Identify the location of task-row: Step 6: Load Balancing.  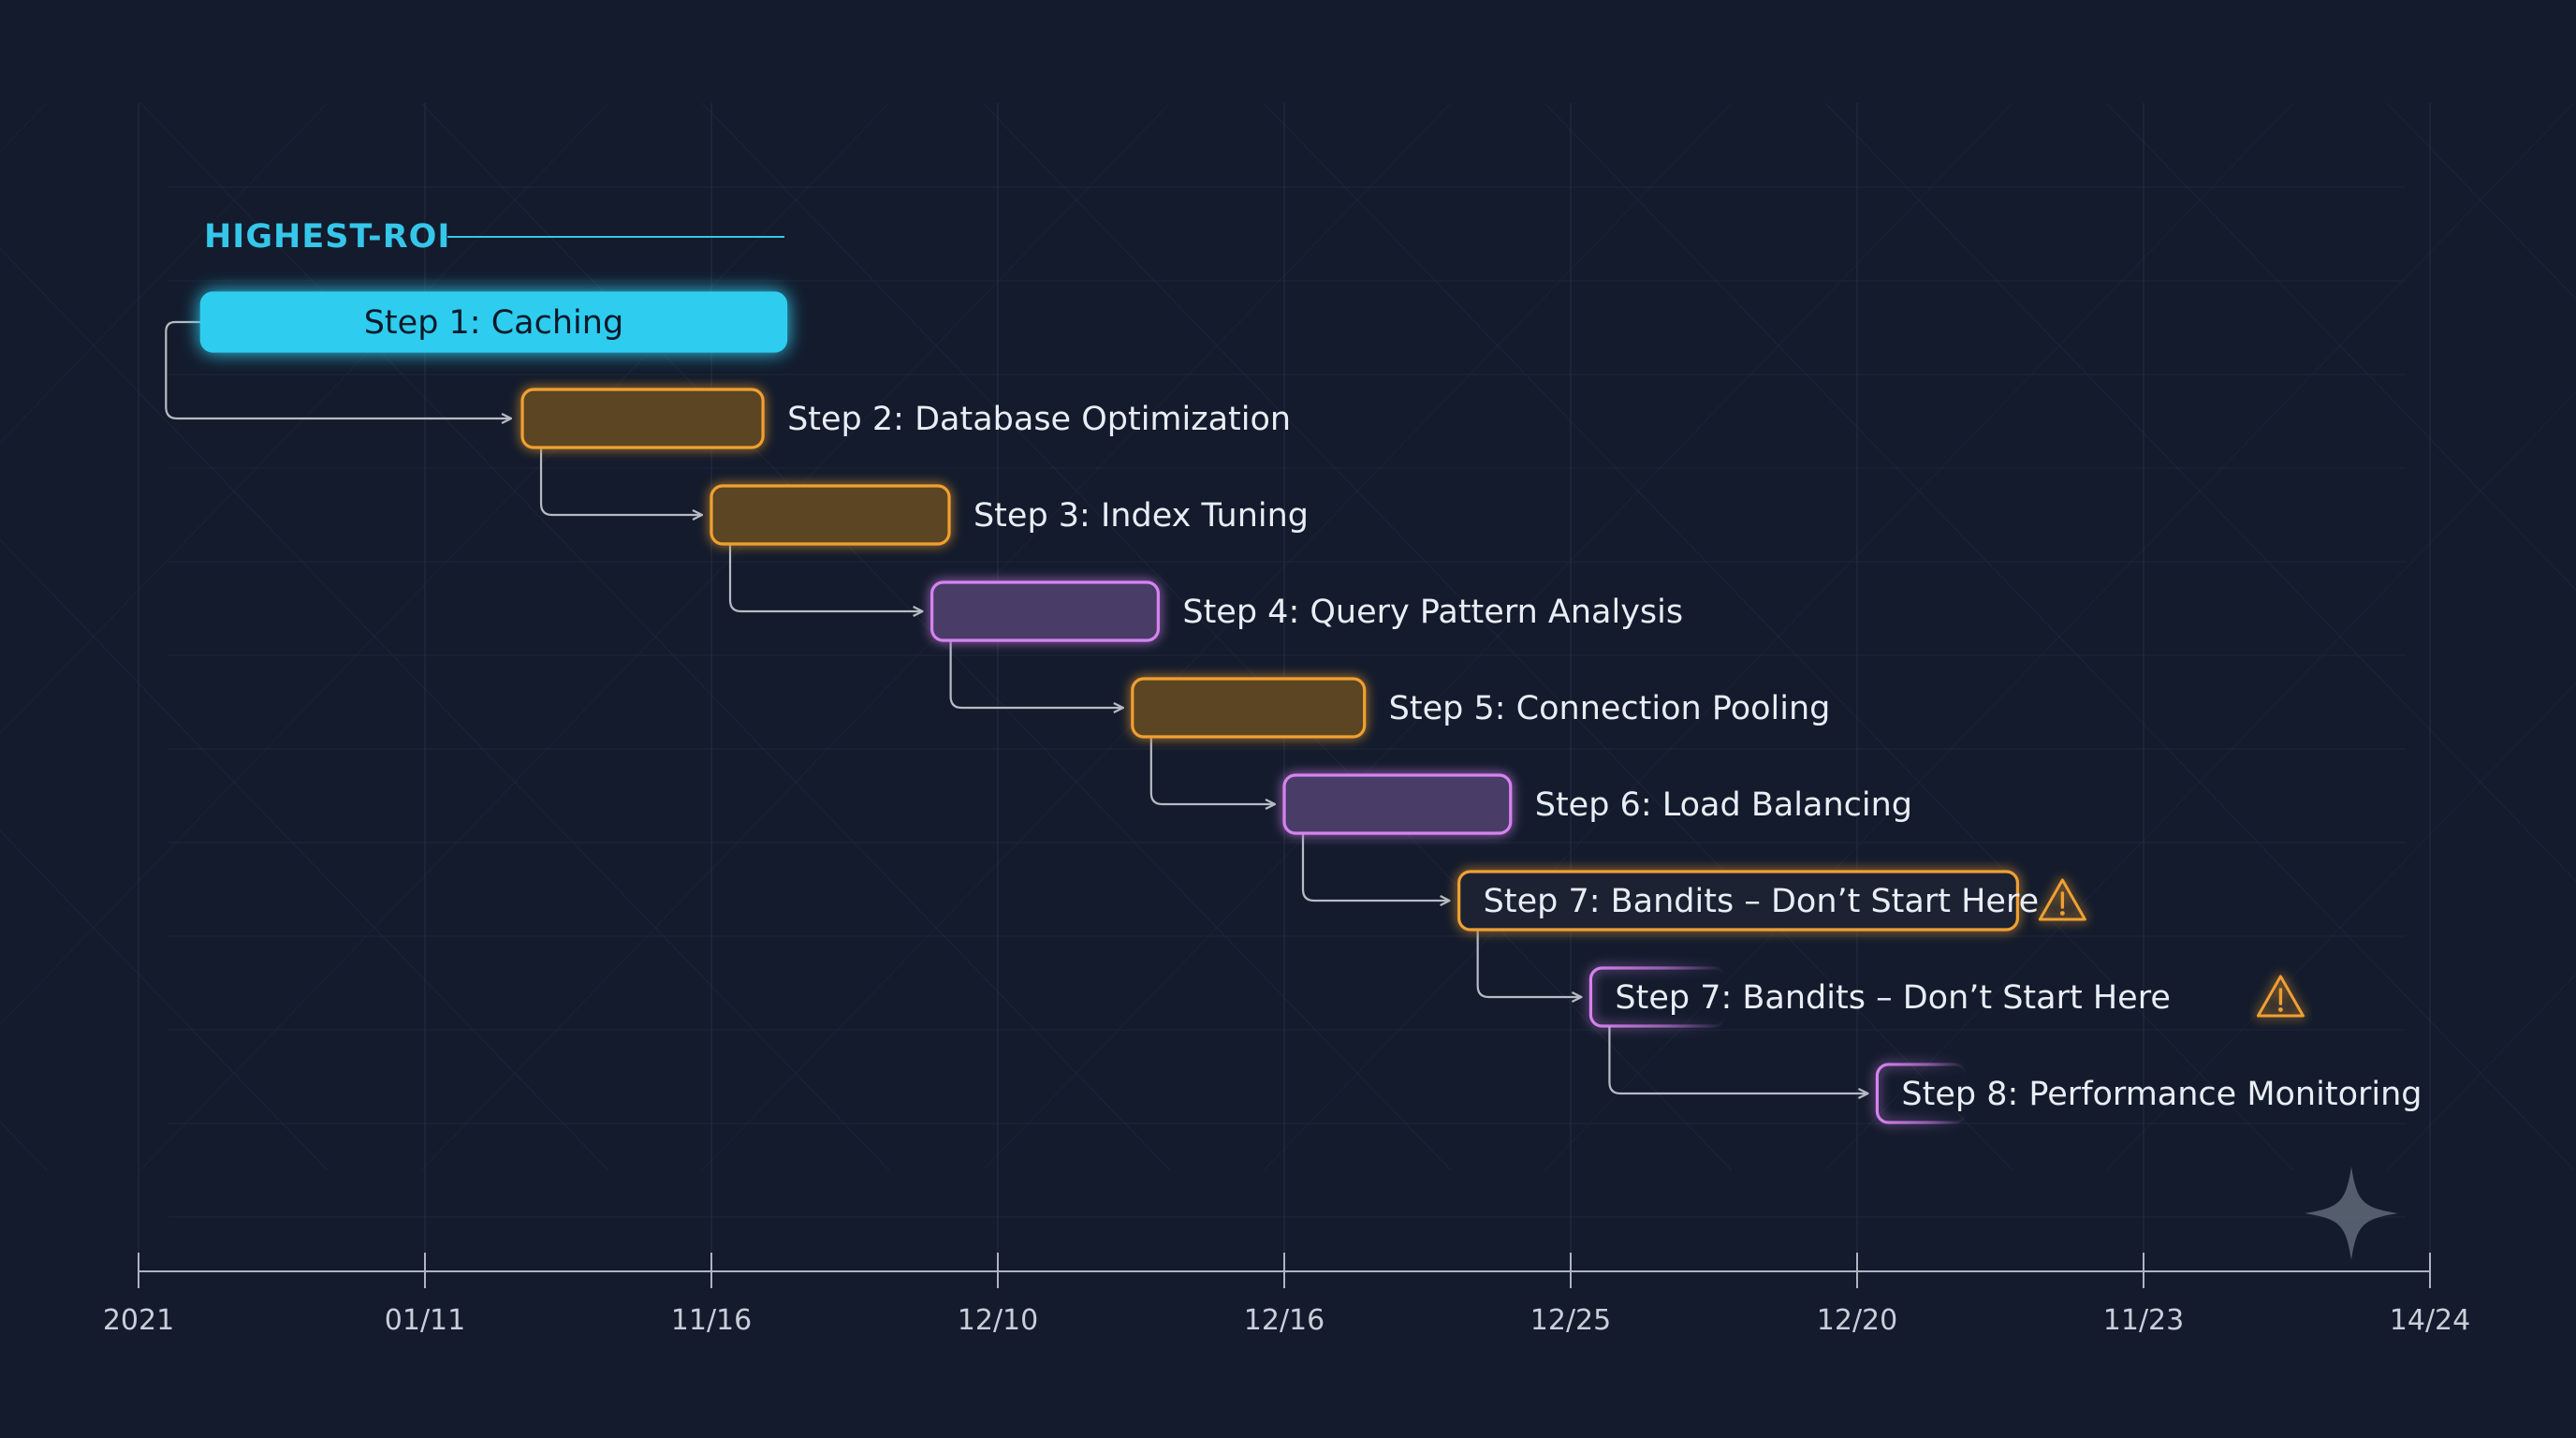
(1597, 804).